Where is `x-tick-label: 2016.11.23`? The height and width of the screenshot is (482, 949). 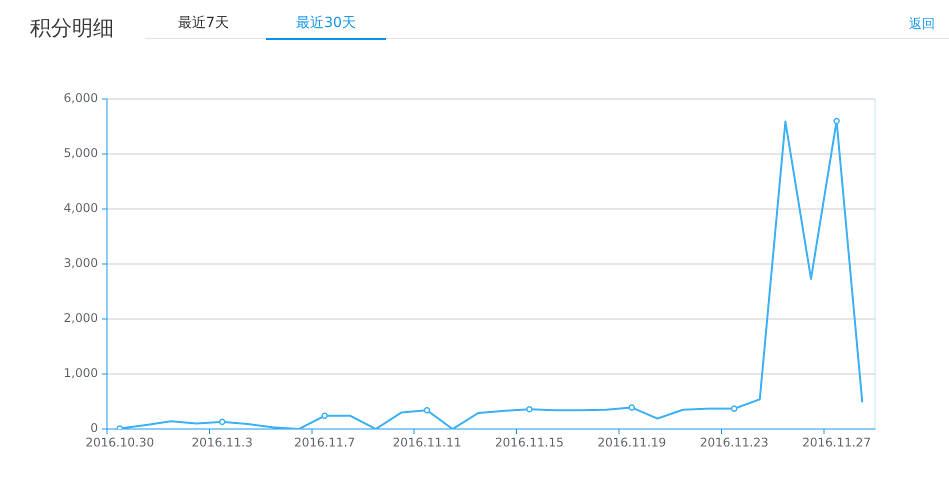
x-tick-label: 2016.11.23 is located at coordinates (734, 442).